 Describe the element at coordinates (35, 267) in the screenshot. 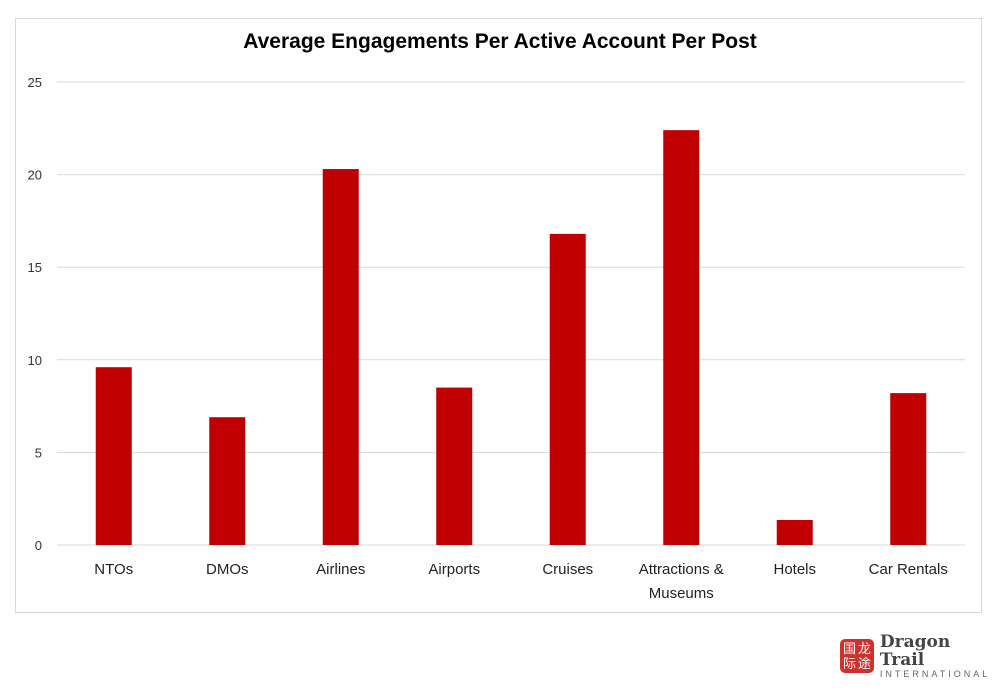

I see `y-tick-label: 15` at that location.